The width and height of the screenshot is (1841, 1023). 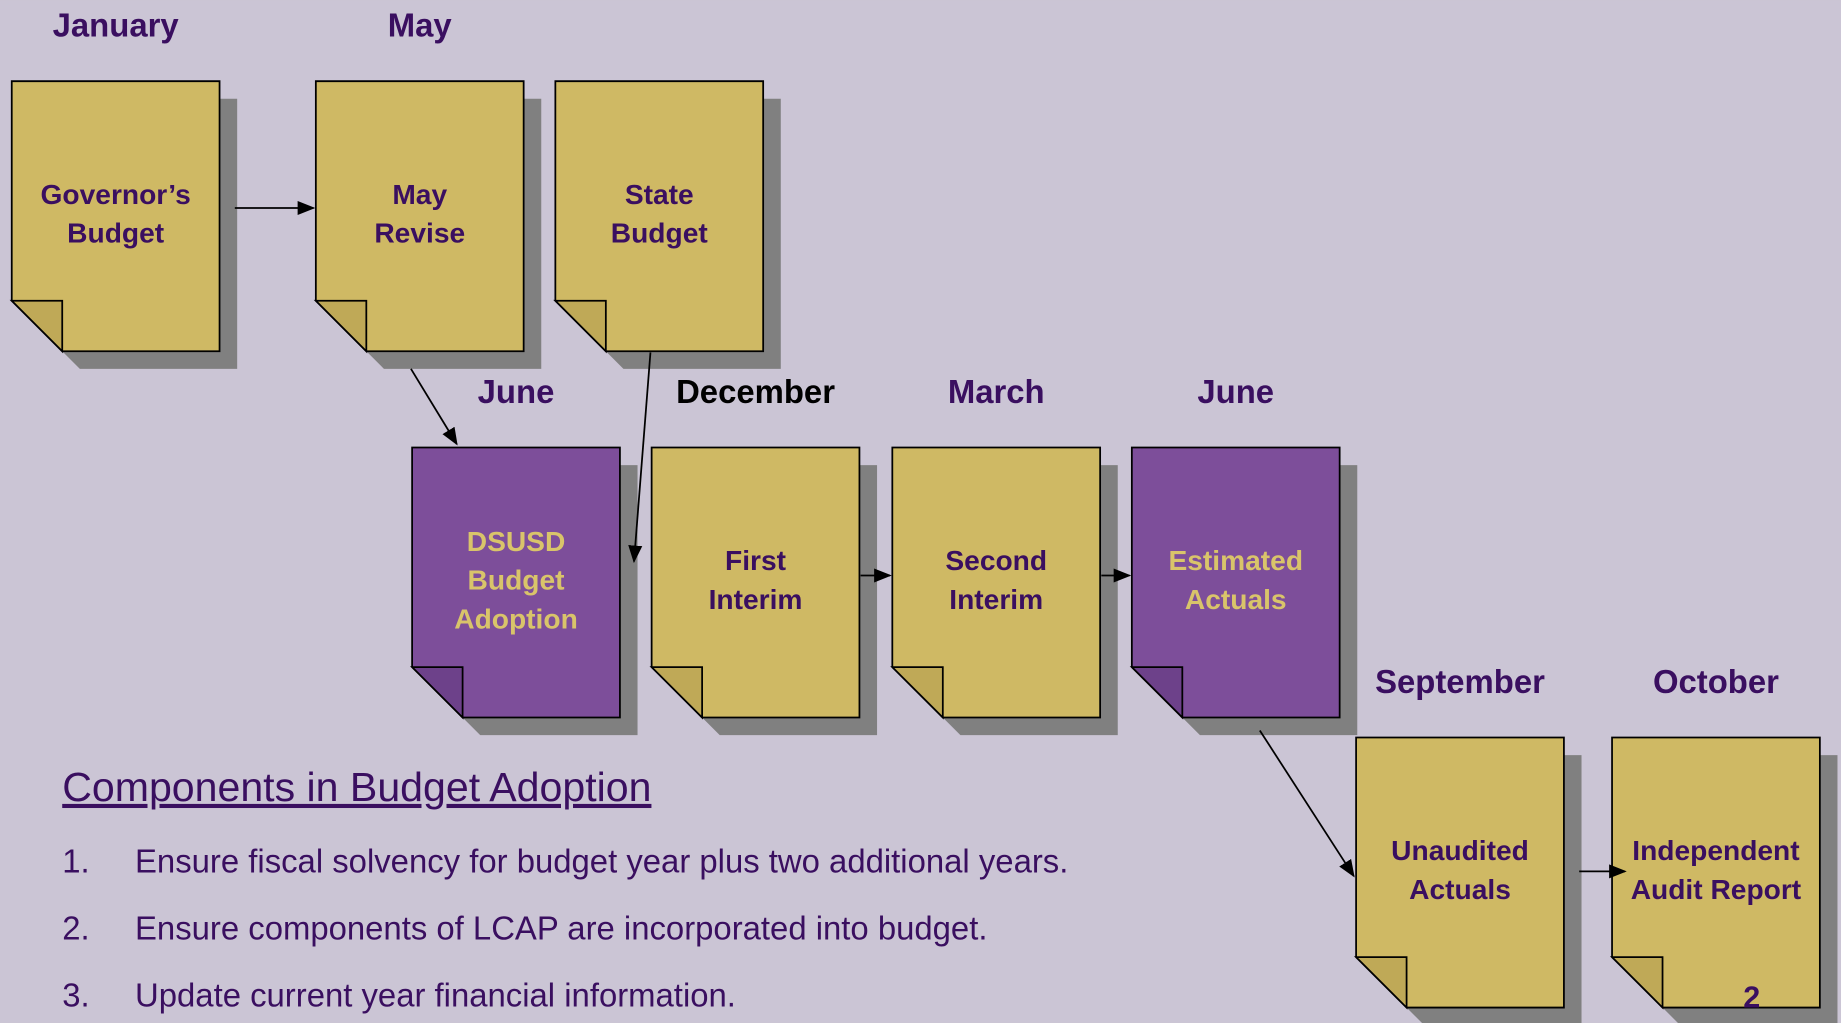 I want to click on document-node: Independent Audit Report October, so click(x=1723, y=843).